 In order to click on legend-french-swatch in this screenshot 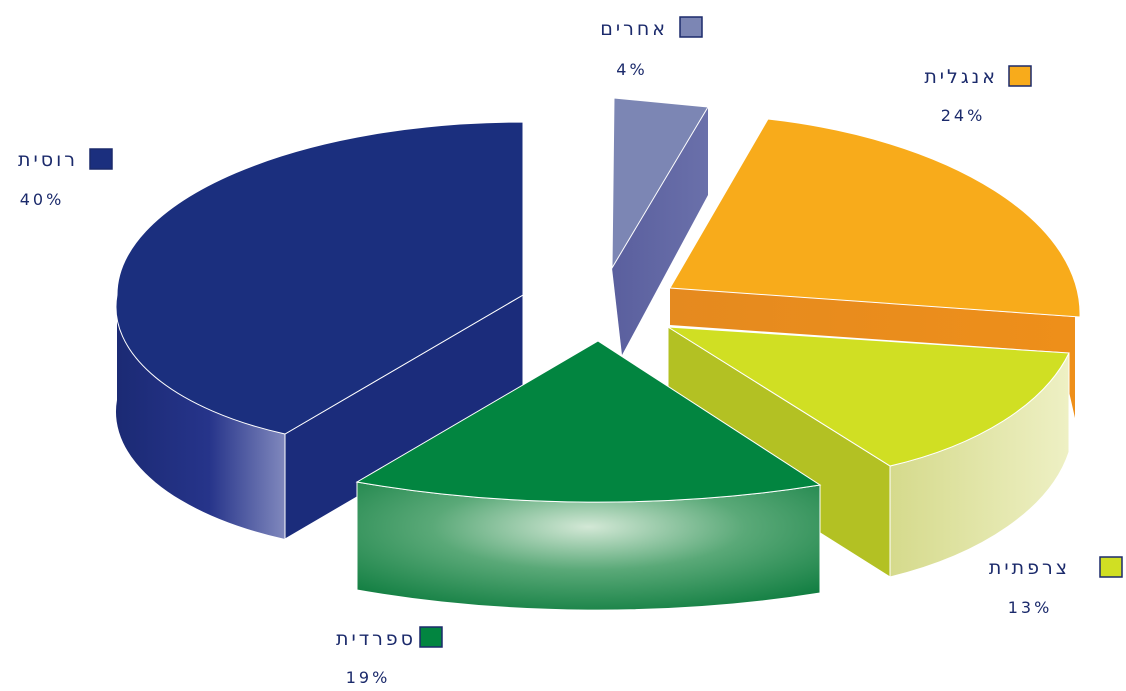, I will do `click(1111, 567)`.